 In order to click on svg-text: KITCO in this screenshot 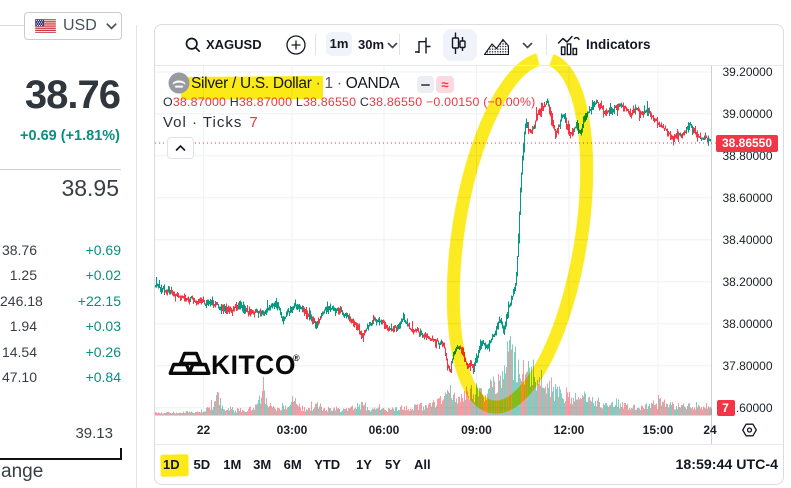, I will do `click(253, 365)`.